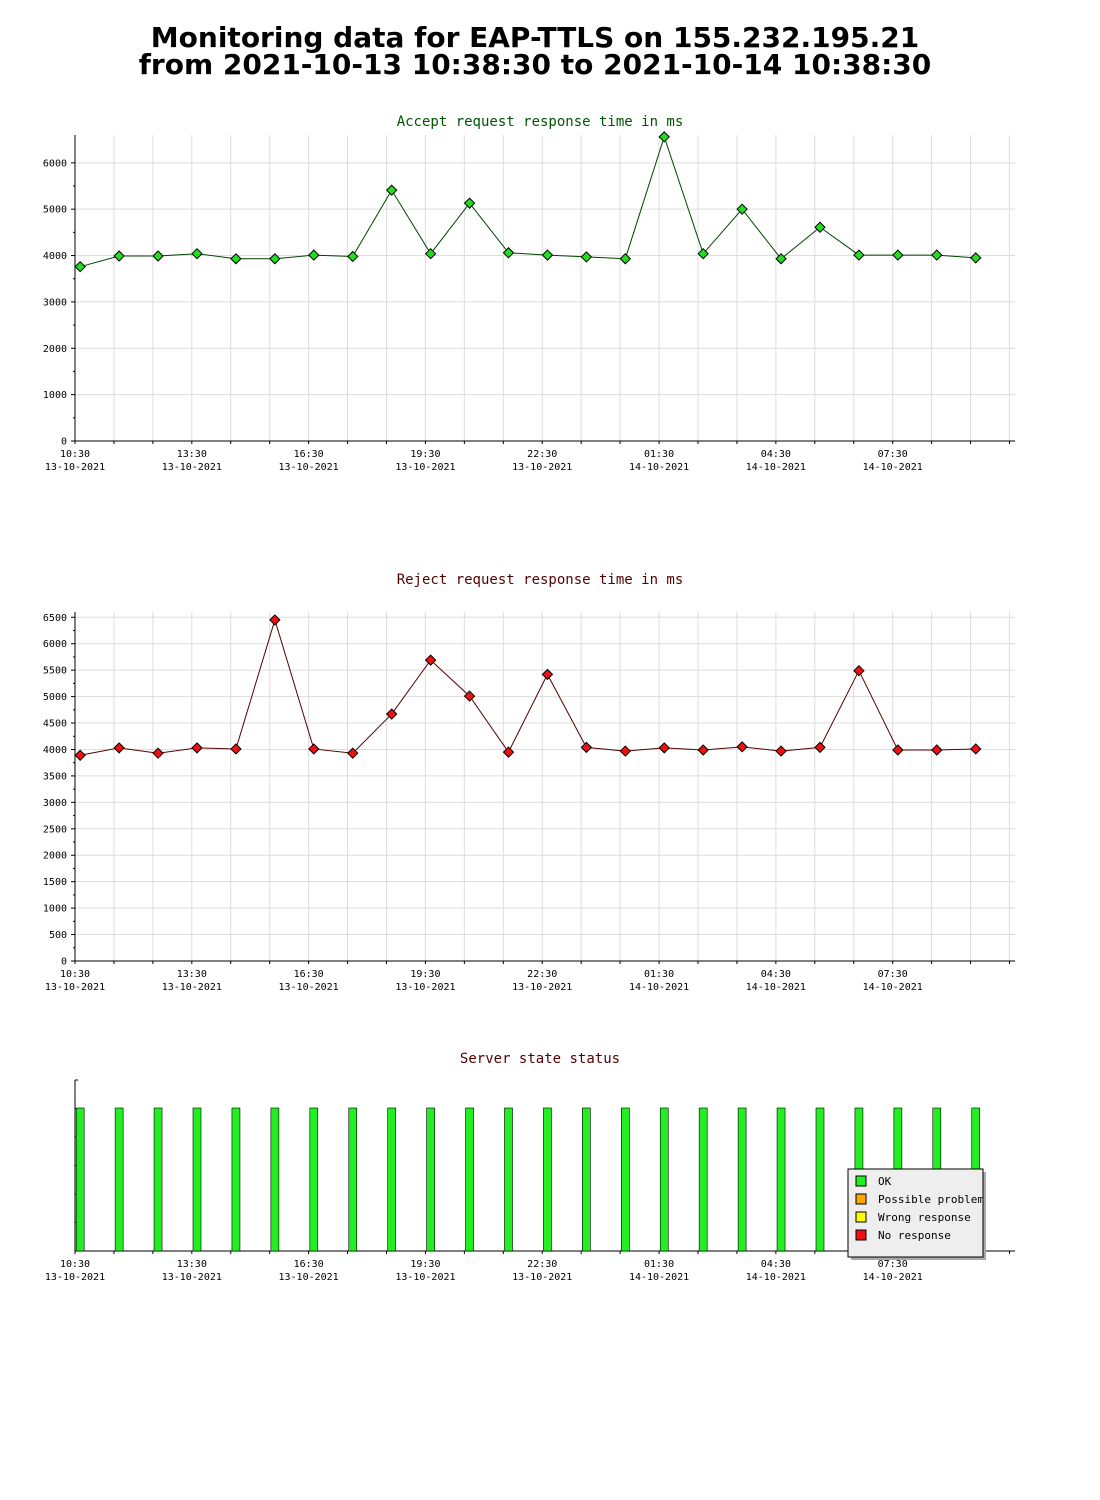 The image size is (1100, 1500). What do you see at coordinates (58, 935) in the screenshot?
I see `y-tick-label: 500` at bounding box center [58, 935].